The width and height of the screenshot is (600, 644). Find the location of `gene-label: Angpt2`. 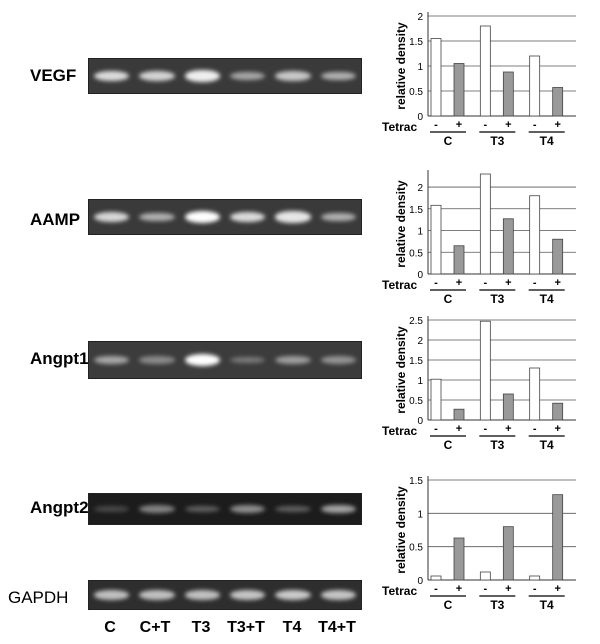

gene-label: Angpt2 is located at coordinates (59, 507).